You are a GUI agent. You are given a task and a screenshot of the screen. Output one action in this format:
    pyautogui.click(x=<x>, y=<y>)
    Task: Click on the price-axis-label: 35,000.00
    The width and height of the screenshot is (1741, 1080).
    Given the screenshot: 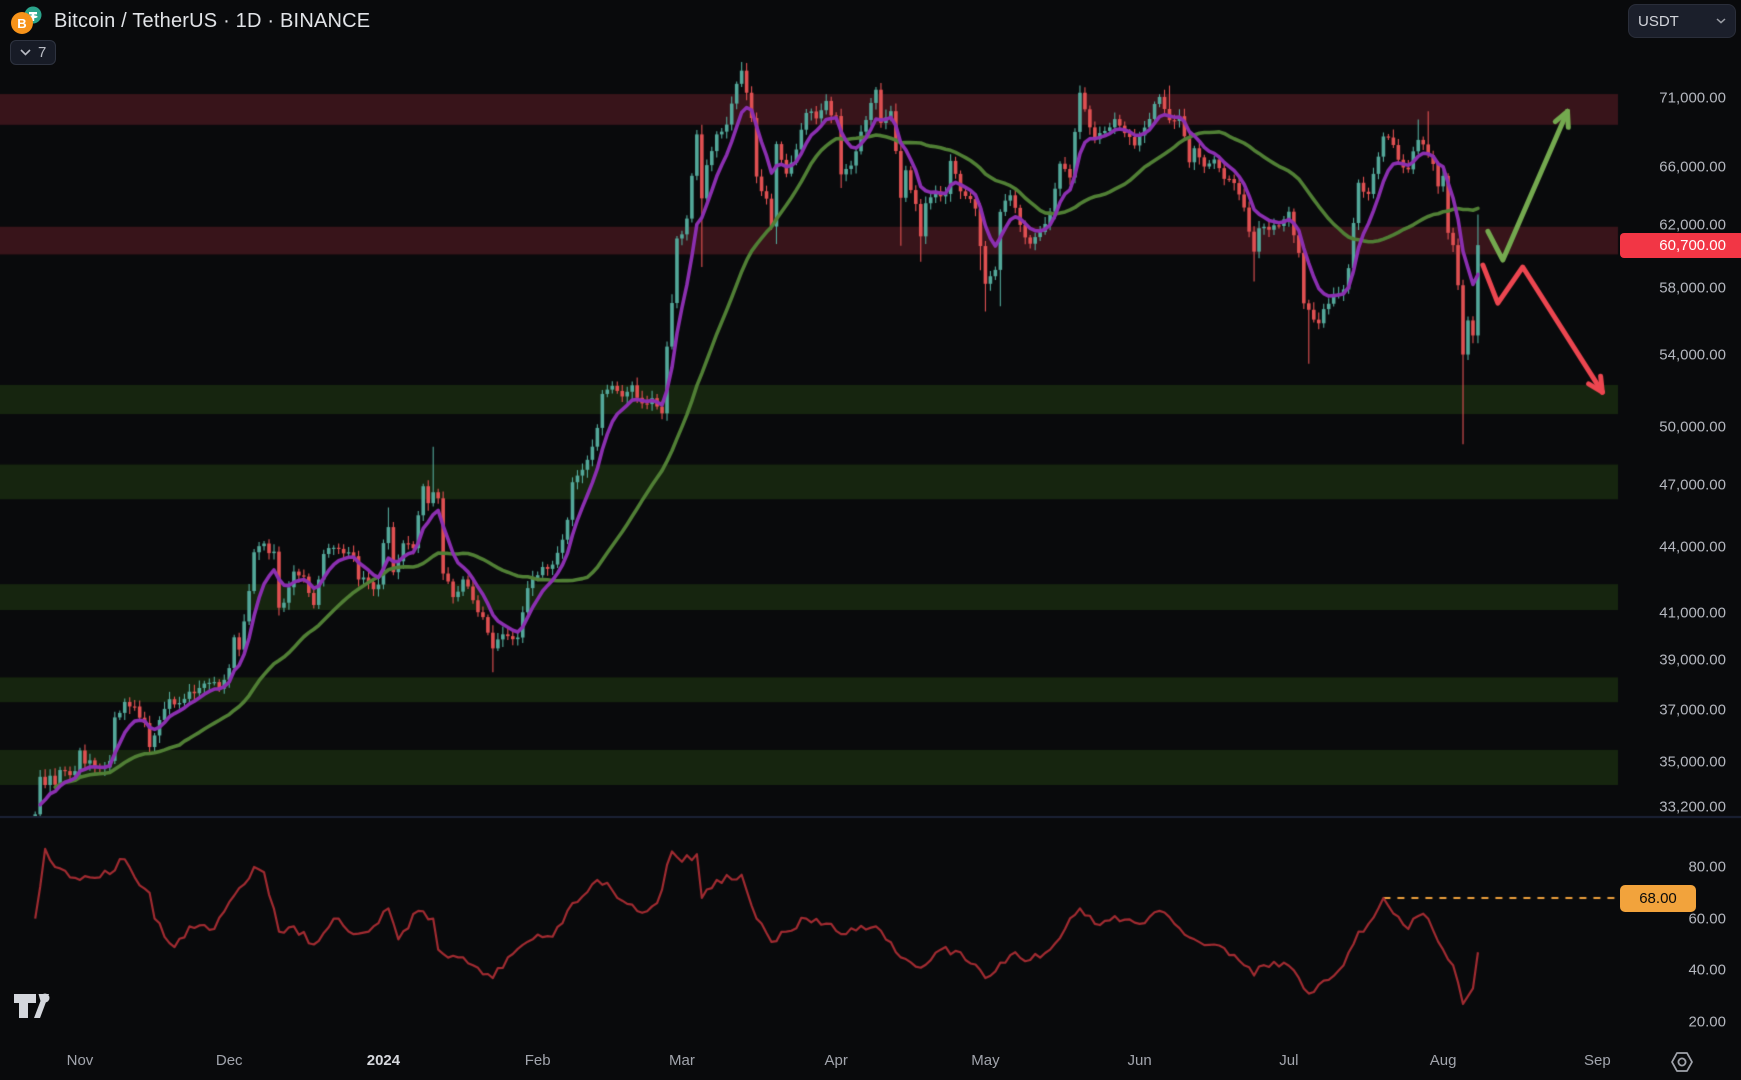 What is the action you would take?
    pyautogui.click(x=1692, y=762)
    